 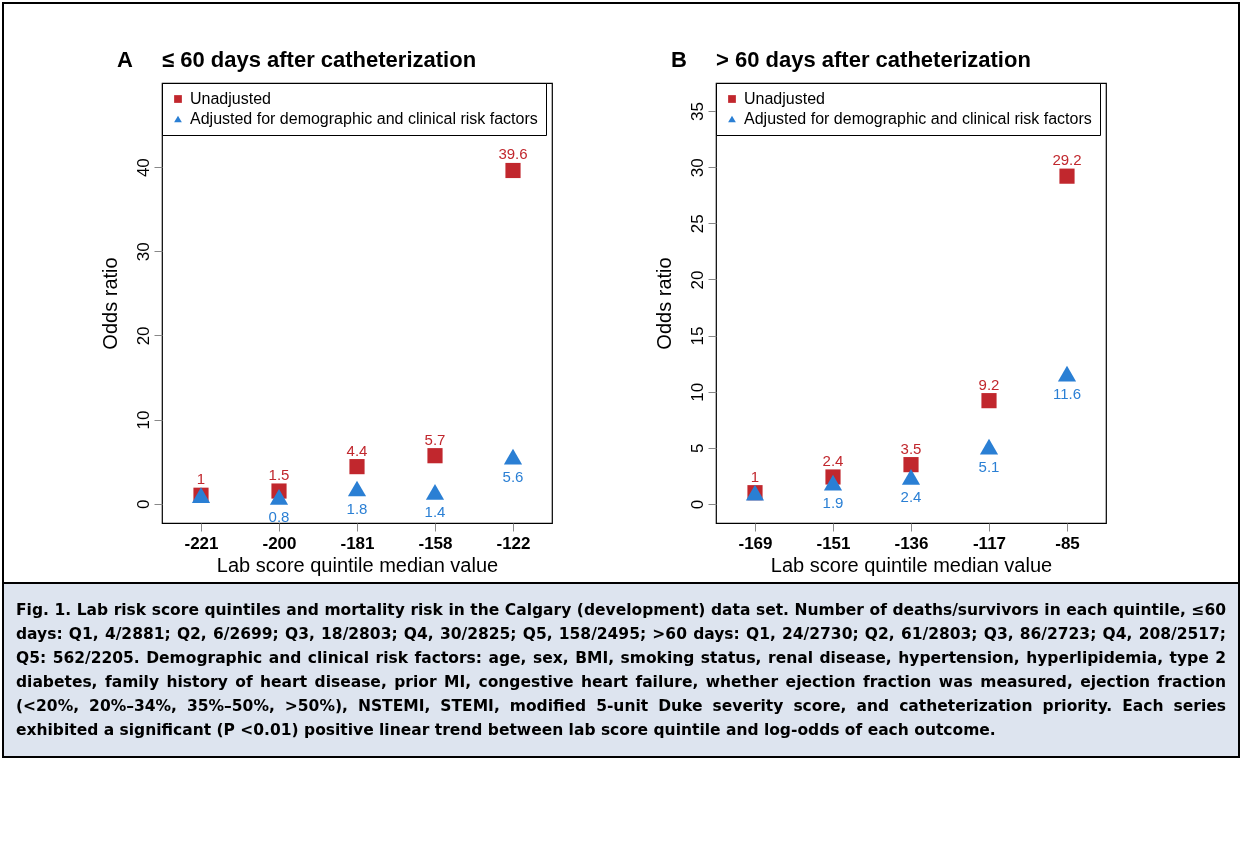 I want to click on y-tick-label: 25, so click(x=697, y=224).